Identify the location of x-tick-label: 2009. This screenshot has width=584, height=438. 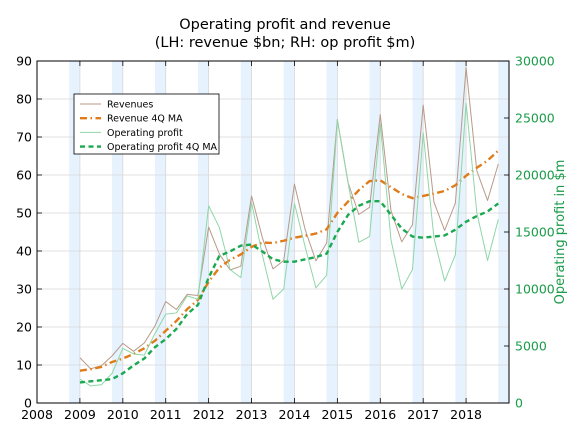
(80, 414).